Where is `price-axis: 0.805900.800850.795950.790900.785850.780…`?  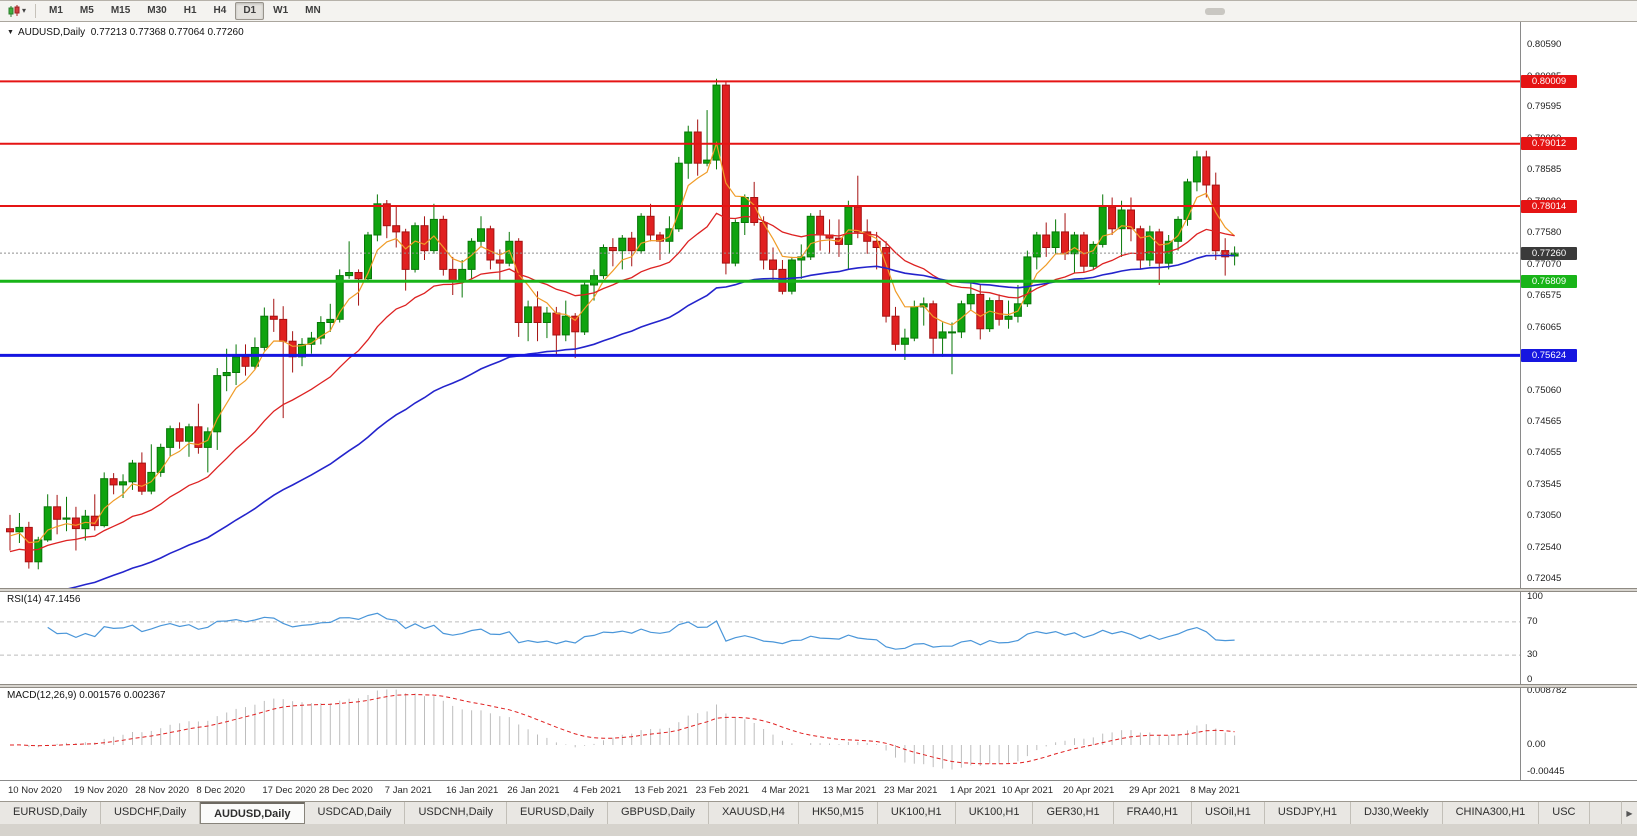
price-axis: 0.805900.800850.795950.790900.785850.780… is located at coordinates (1579, 401).